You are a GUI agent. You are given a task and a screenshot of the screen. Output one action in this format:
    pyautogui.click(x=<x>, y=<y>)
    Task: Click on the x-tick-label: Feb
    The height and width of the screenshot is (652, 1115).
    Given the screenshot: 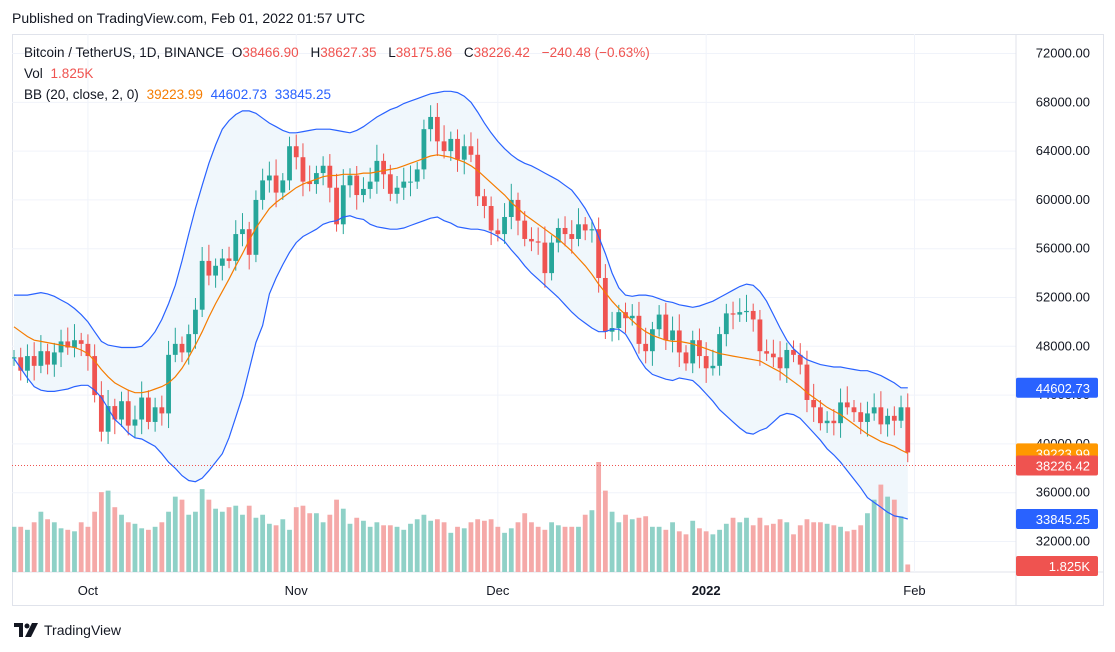 What is the action you would take?
    pyautogui.click(x=914, y=590)
    